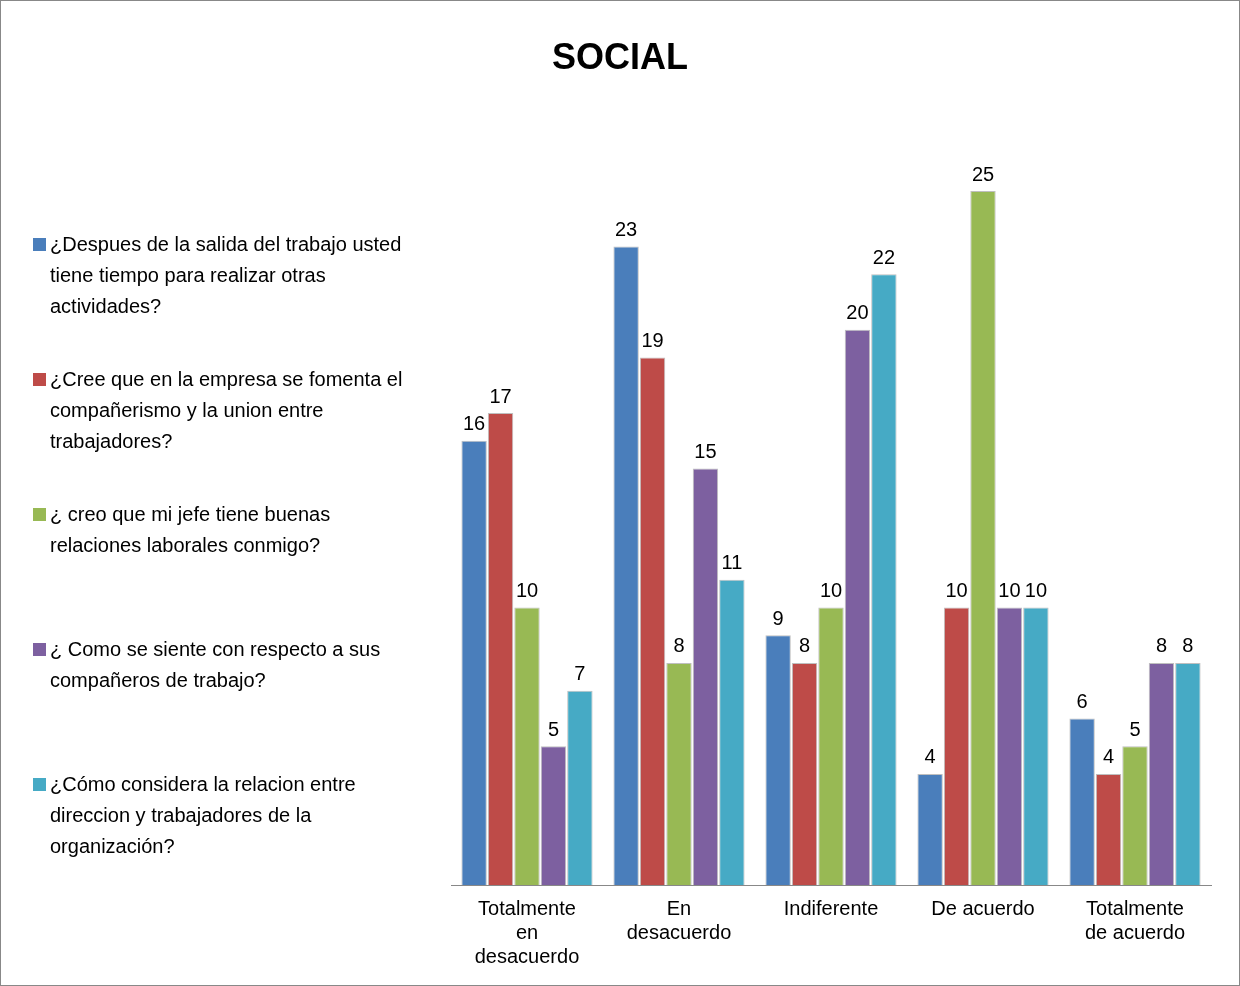  I want to click on legend-label: ¿ creo que mi jefe tiene buenas relaciones laborales conmigo?, so click(191, 530).